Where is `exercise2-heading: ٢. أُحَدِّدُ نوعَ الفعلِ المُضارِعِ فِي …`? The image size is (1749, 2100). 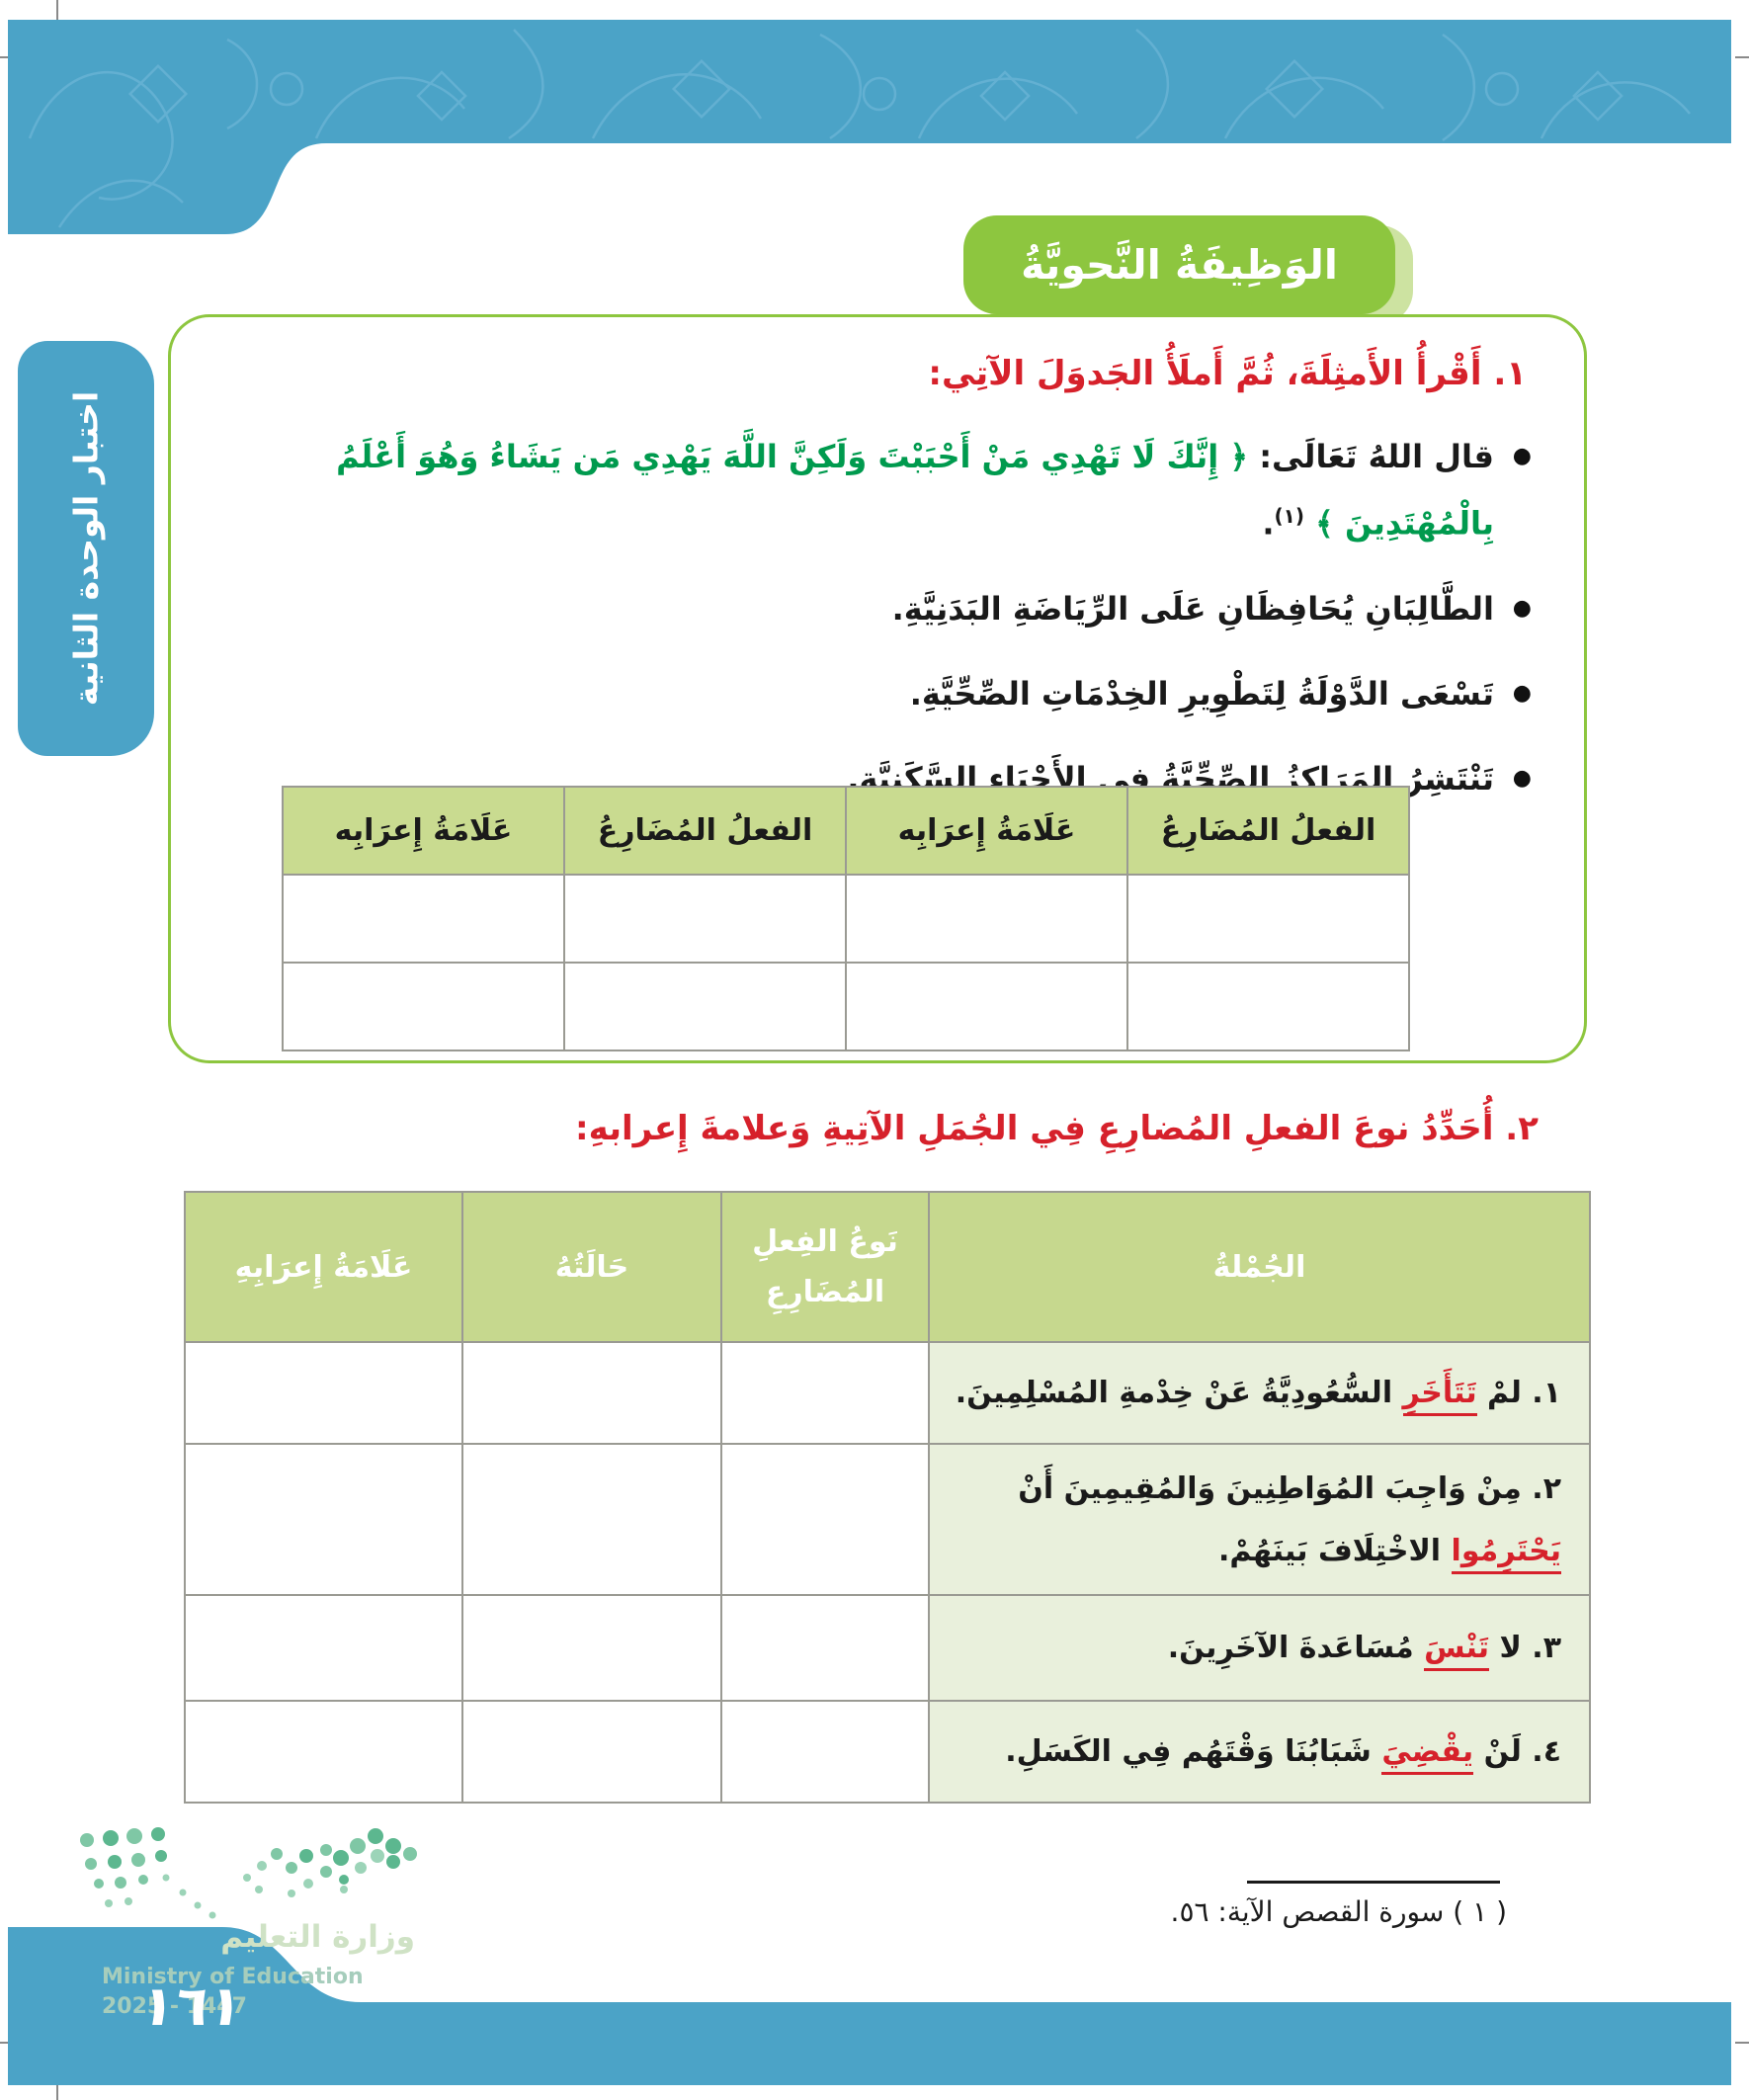
exercise2-heading: ٢. أُحَدِّدُ نوعَ الفعلِ المُضارِعِ فِي … is located at coordinates (1057, 1128).